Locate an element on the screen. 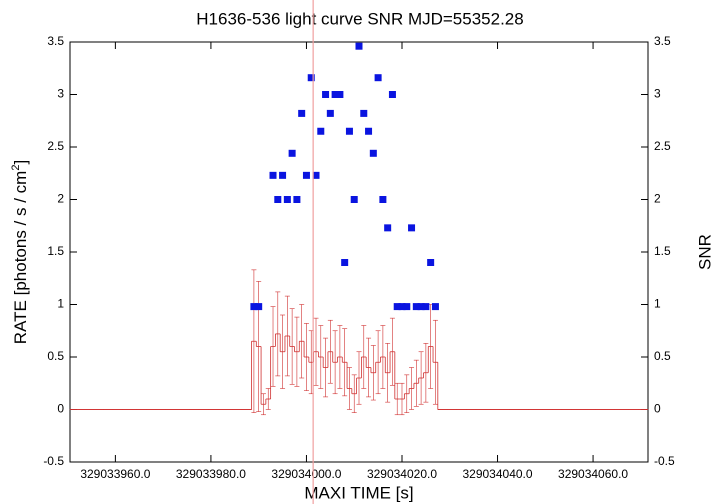  y-tick-label: 3.5 is located at coordinates (55, 41).